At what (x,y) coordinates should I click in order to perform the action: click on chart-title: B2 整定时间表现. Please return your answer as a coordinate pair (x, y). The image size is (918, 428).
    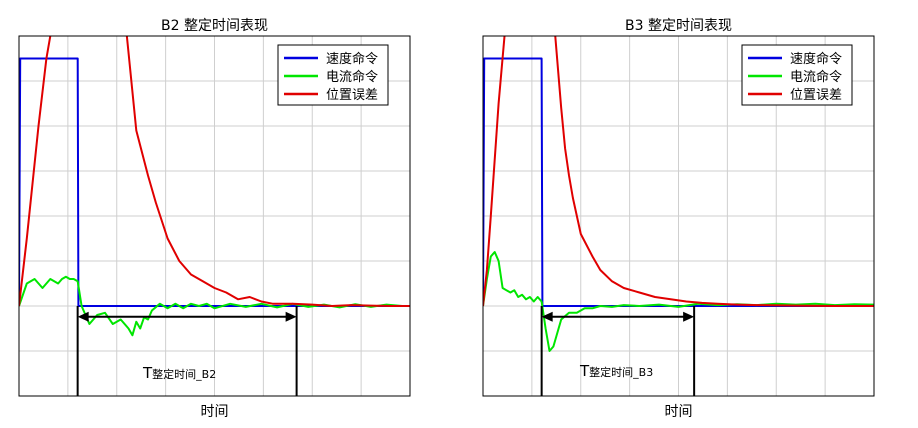
    Looking at the image, I should click on (214, 26).